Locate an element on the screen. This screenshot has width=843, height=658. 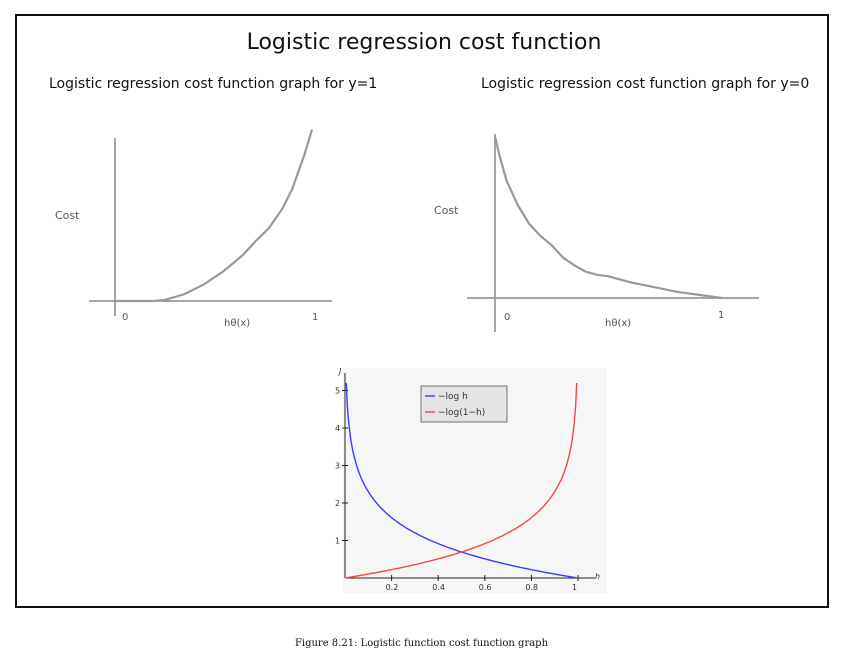
x-tick-label: 0.4 is located at coordinates (438, 587).